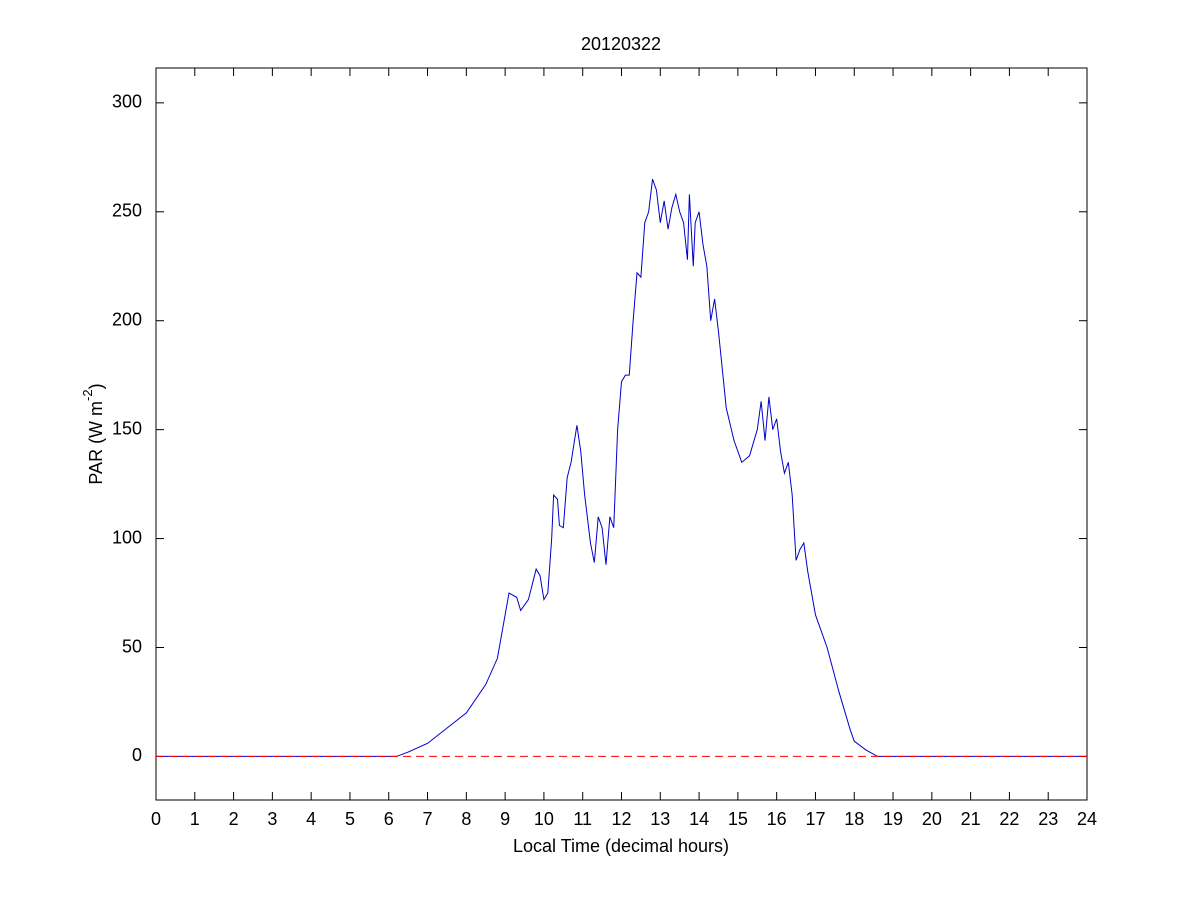 The width and height of the screenshot is (1201, 900). I want to click on y-label-text: PAR (W m, so click(96, 443).